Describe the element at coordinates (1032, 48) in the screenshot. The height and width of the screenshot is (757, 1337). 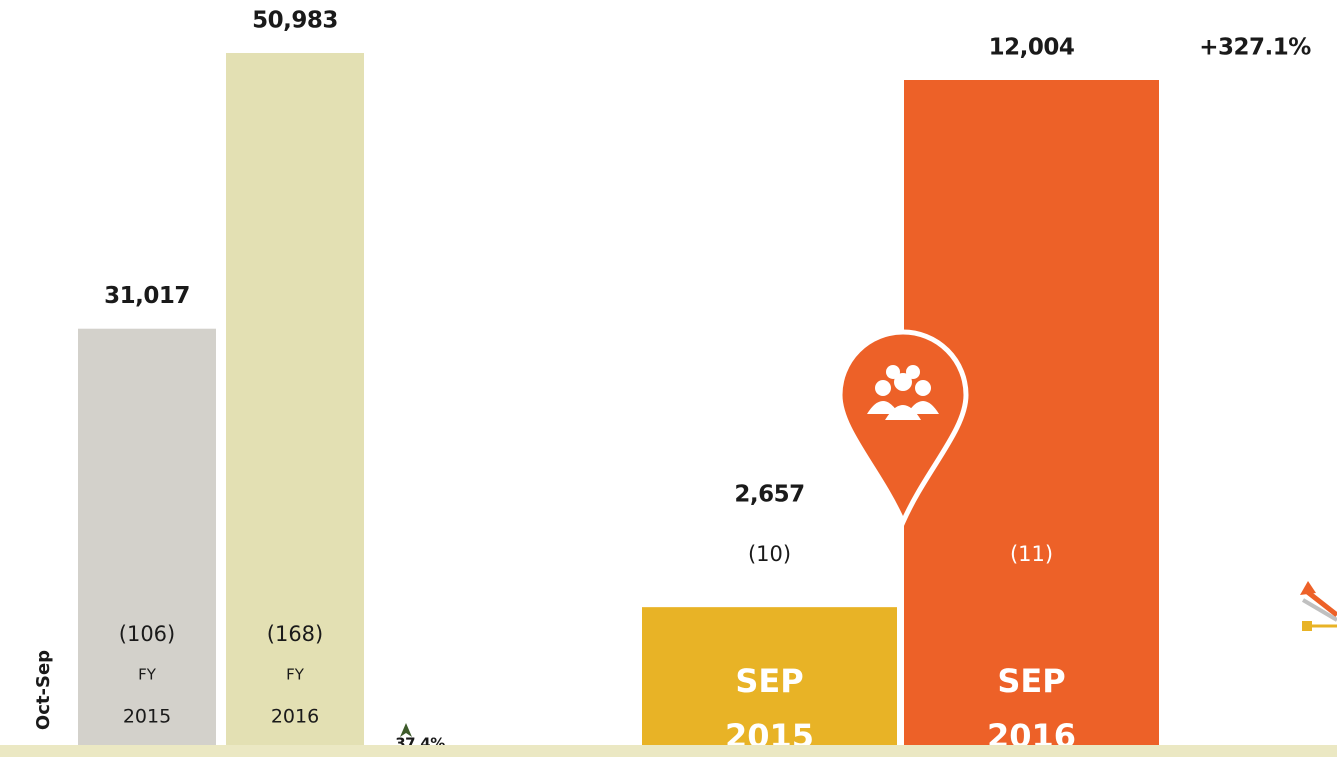
I see `value-label: 12,004` at that location.